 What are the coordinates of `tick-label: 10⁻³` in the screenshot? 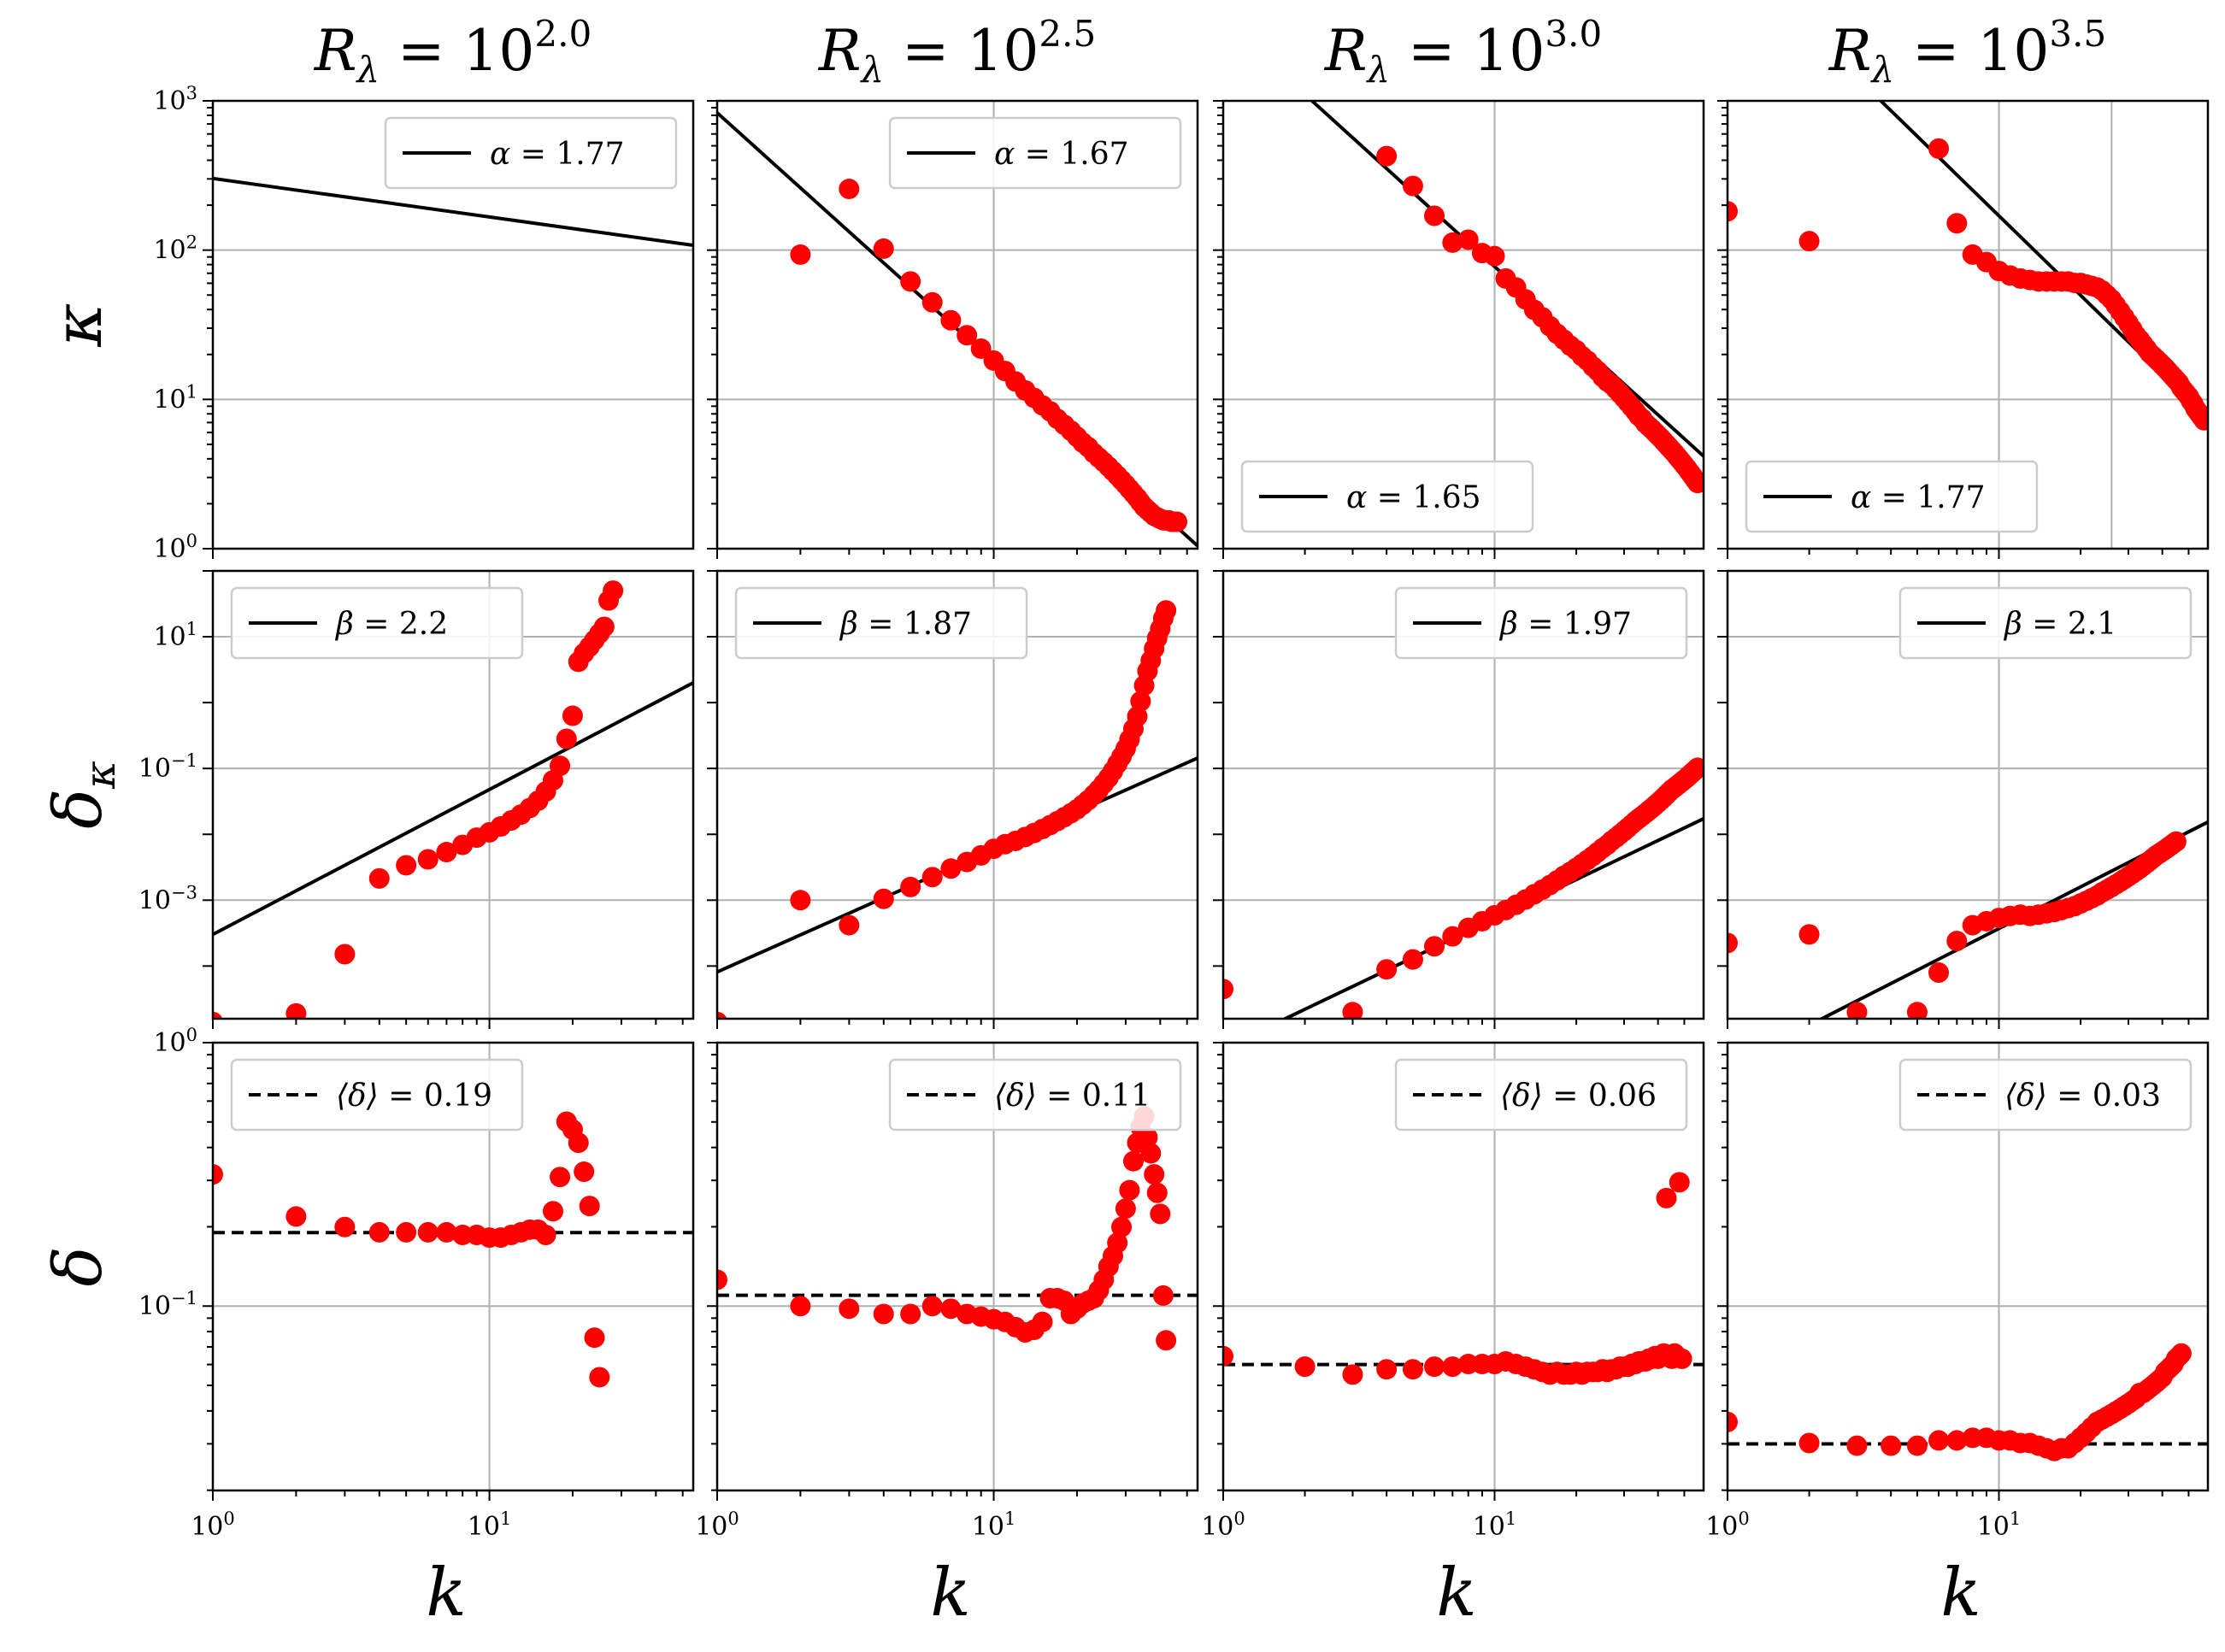 It's located at (167, 898).